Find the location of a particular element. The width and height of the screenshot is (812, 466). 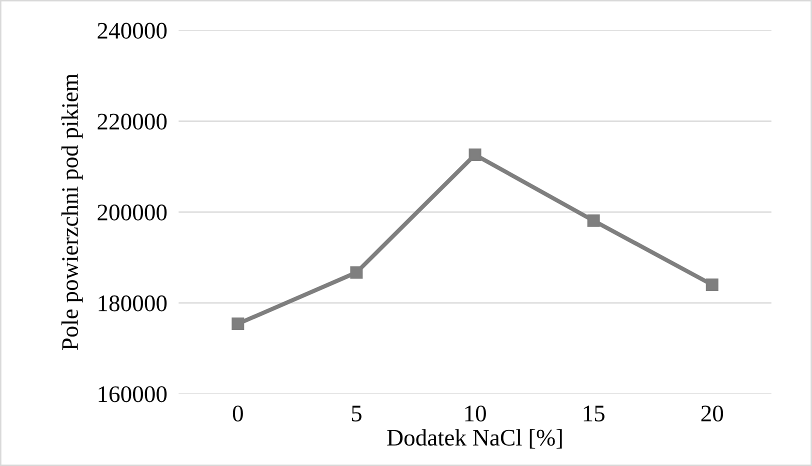

x-tick-label: 0 is located at coordinates (237, 414).